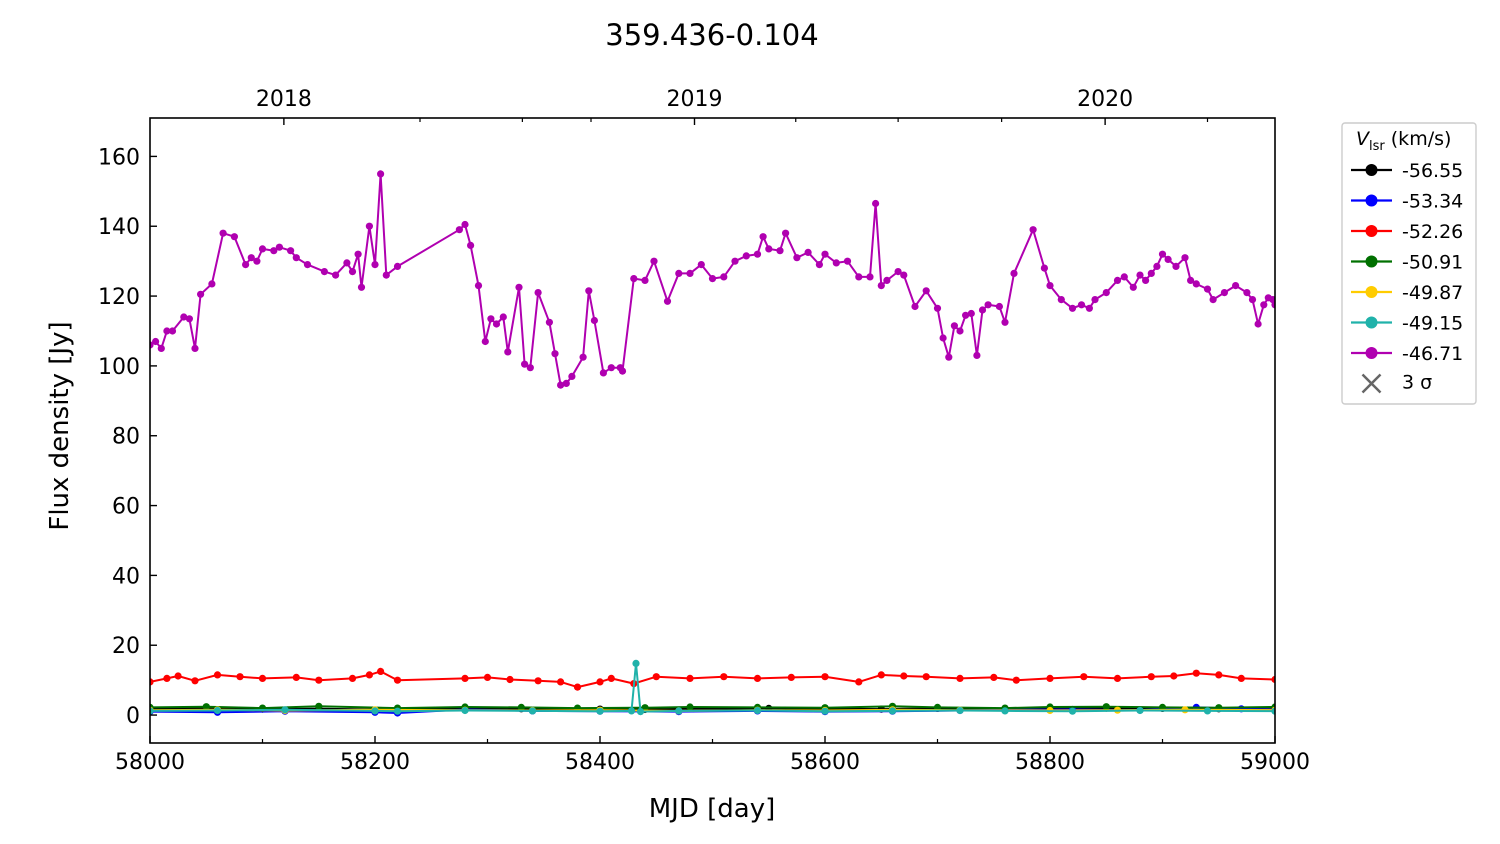 The height and width of the screenshot is (844, 1500). What do you see at coordinates (1432, 324) in the screenshot?
I see `legend-label: -49.15` at bounding box center [1432, 324].